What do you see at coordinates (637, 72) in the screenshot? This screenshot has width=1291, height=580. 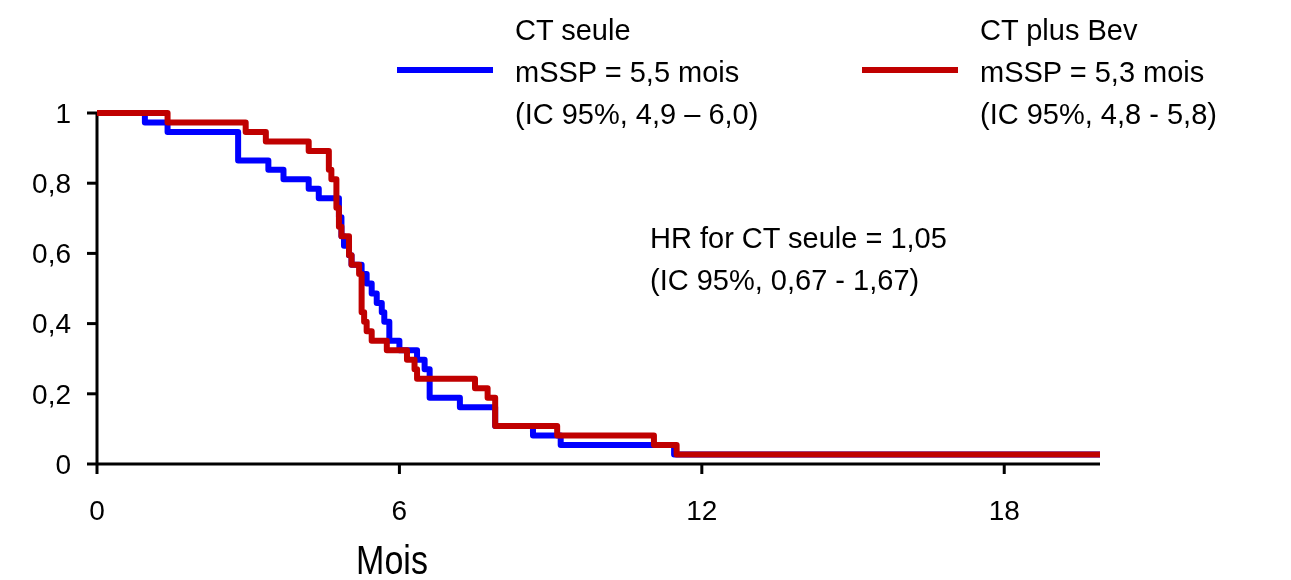 I see `legend-label: CT seule mSSP = 5,5 mois (IC 95%, 4,9 – 6,0)` at bounding box center [637, 72].